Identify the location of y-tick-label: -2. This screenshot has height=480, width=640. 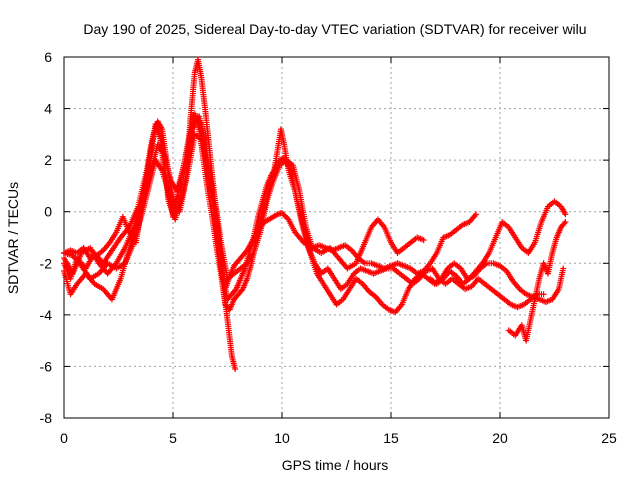
(46, 263).